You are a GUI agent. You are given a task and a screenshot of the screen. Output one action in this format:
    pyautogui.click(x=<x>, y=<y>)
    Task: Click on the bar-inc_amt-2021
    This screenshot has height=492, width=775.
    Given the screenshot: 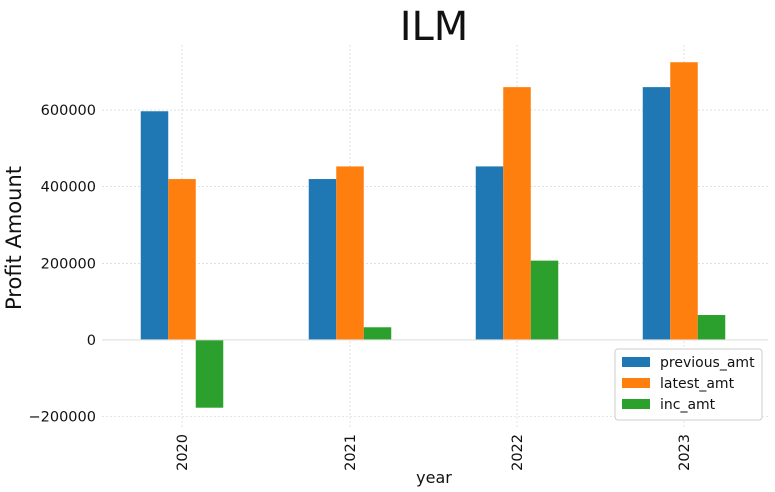 What is the action you would take?
    pyautogui.click(x=377, y=333)
    